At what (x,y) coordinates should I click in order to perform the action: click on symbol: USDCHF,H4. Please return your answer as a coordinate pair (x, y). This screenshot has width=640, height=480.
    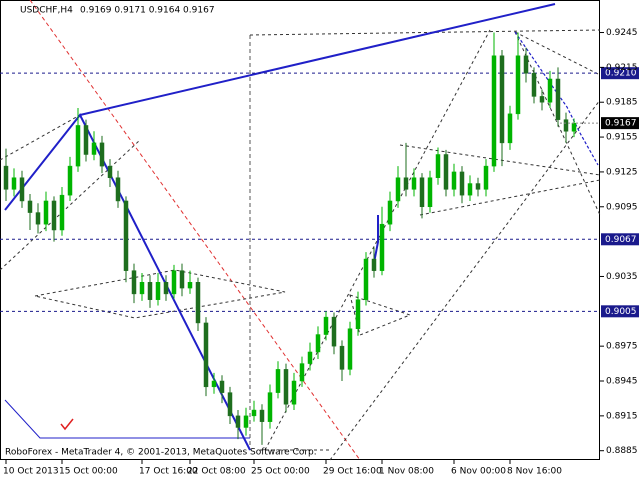
    Looking at the image, I should click on (46, 11).